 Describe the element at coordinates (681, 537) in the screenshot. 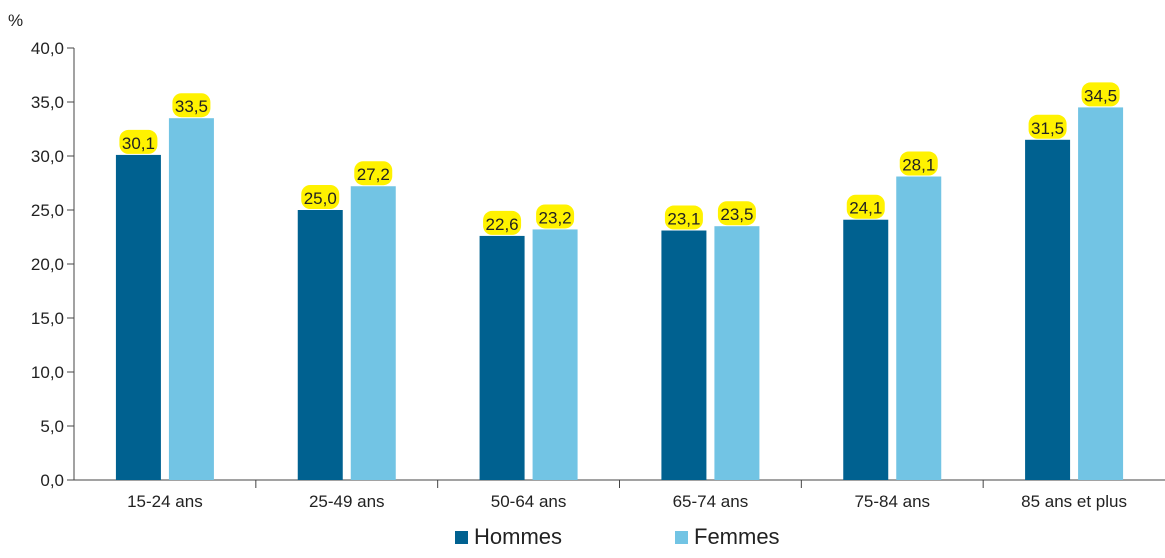

I see `legend-swatch-femmes` at that location.